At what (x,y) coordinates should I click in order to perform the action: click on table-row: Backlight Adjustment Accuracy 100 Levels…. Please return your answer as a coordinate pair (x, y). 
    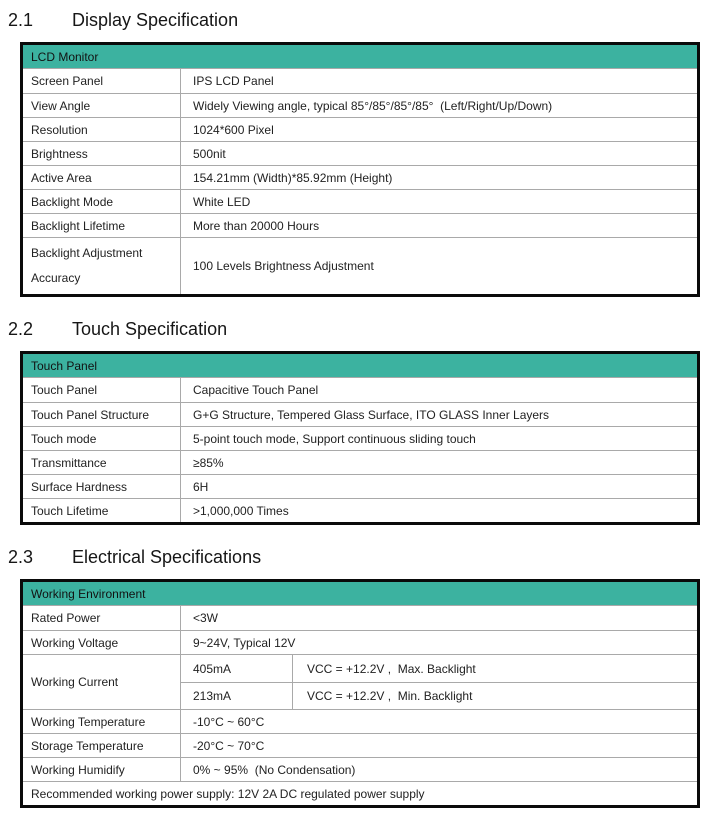
    Looking at the image, I should click on (360, 265).